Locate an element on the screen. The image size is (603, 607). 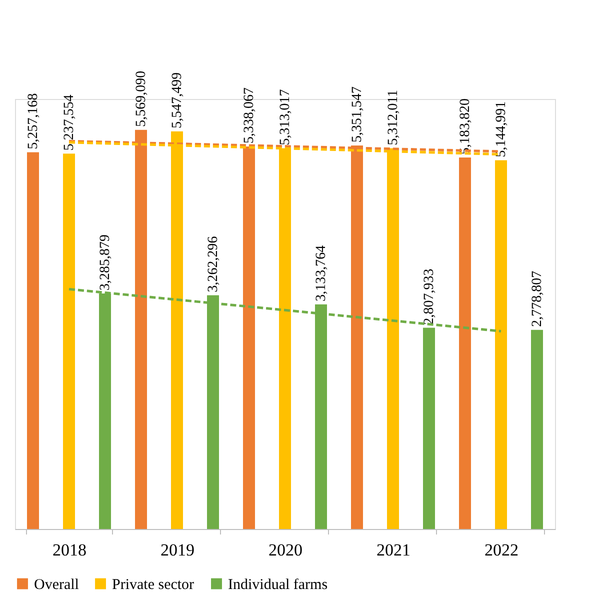
data-label: 3,133,764 is located at coordinates (321, 273).